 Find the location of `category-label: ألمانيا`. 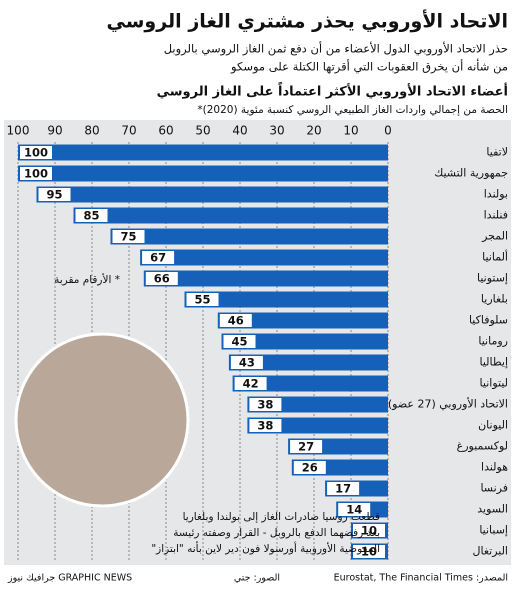

category-label: ألمانيا is located at coordinates (495, 257).